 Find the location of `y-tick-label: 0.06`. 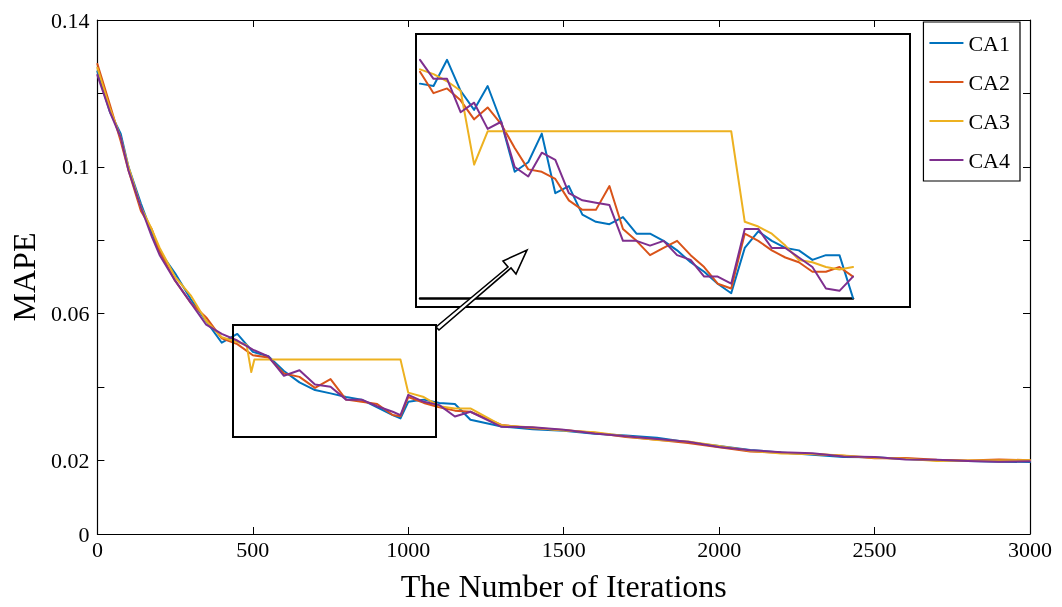

y-tick-label: 0.06 is located at coordinates (70, 314).